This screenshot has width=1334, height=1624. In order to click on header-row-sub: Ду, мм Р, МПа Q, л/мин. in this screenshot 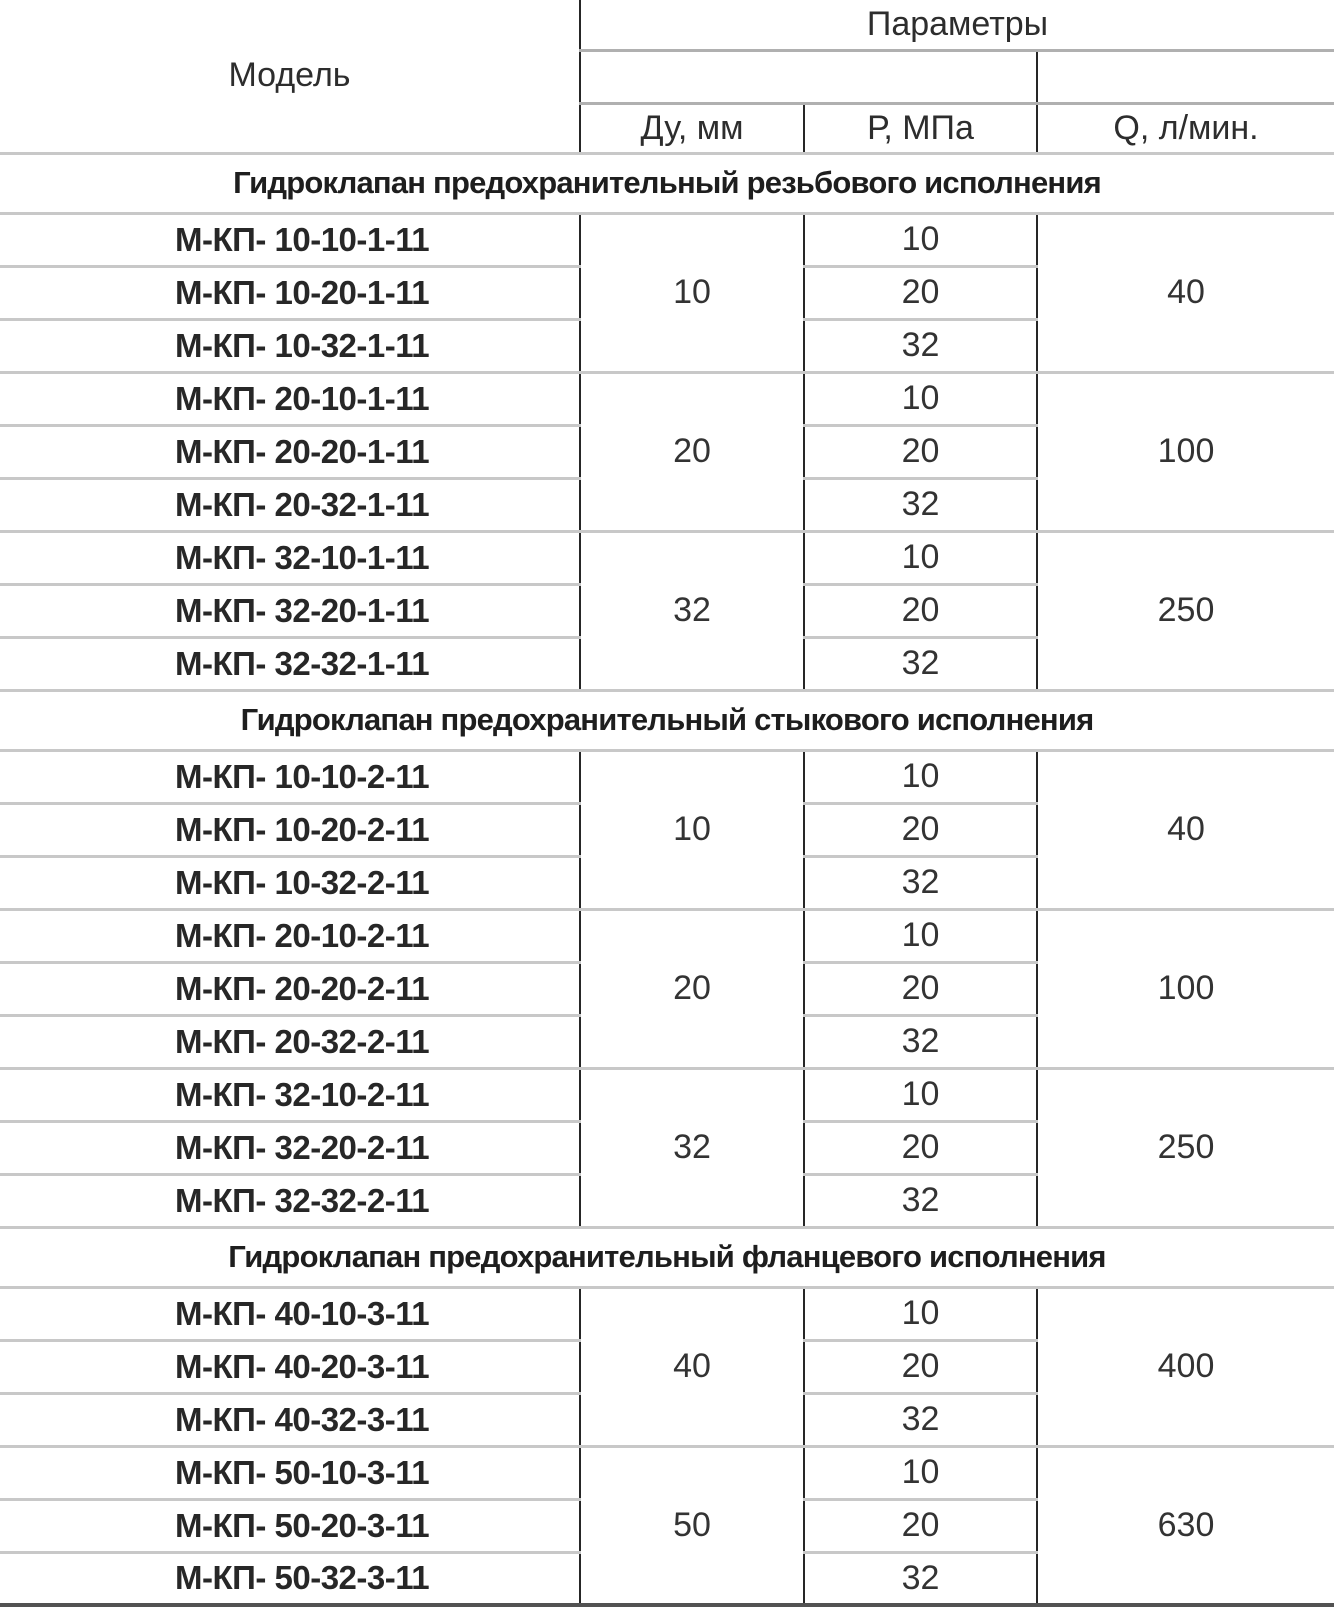, I will do `click(667, 129)`.